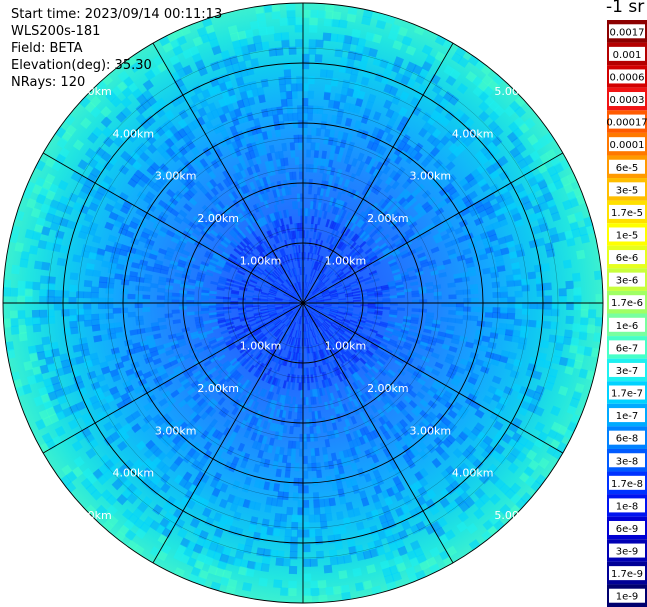  Describe the element at coordinates (627, 439) in the screenshot. I see `colorbar-tick-label: 6e-8` at that location.